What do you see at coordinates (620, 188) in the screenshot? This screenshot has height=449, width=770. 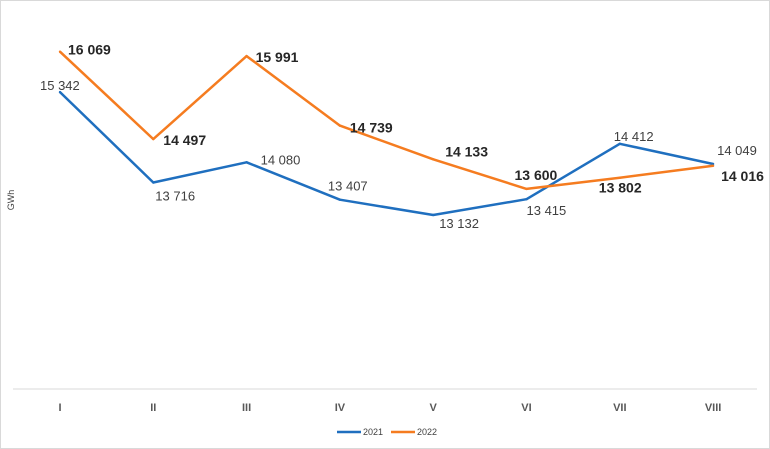 I see `data-label-2022-VII: 13 802` at bounding box center [620, 188].